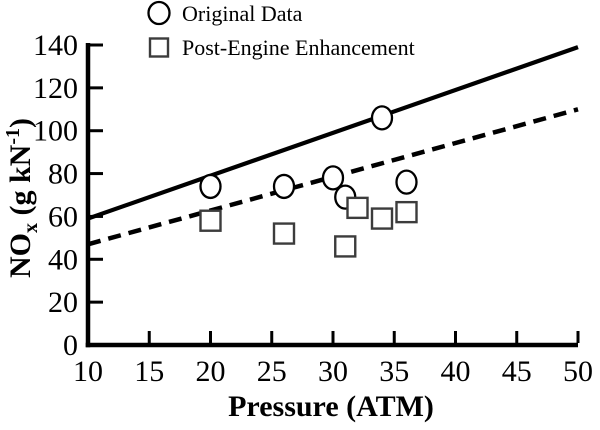 Image resolution: width=600 pixels, height=430 pixels. What do you see at coordinates (63, 259) in the screenshot?
I see `y-tick-label: 40` at bounding box center [63, 259].